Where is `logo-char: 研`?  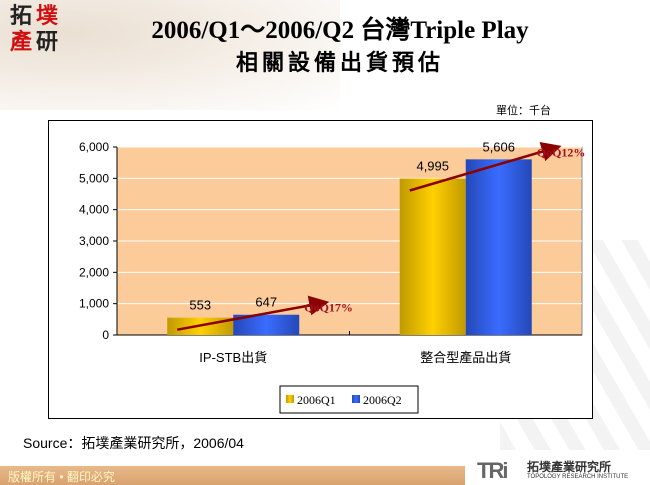
logo-char: 研 is located at coordinates (46, 42).